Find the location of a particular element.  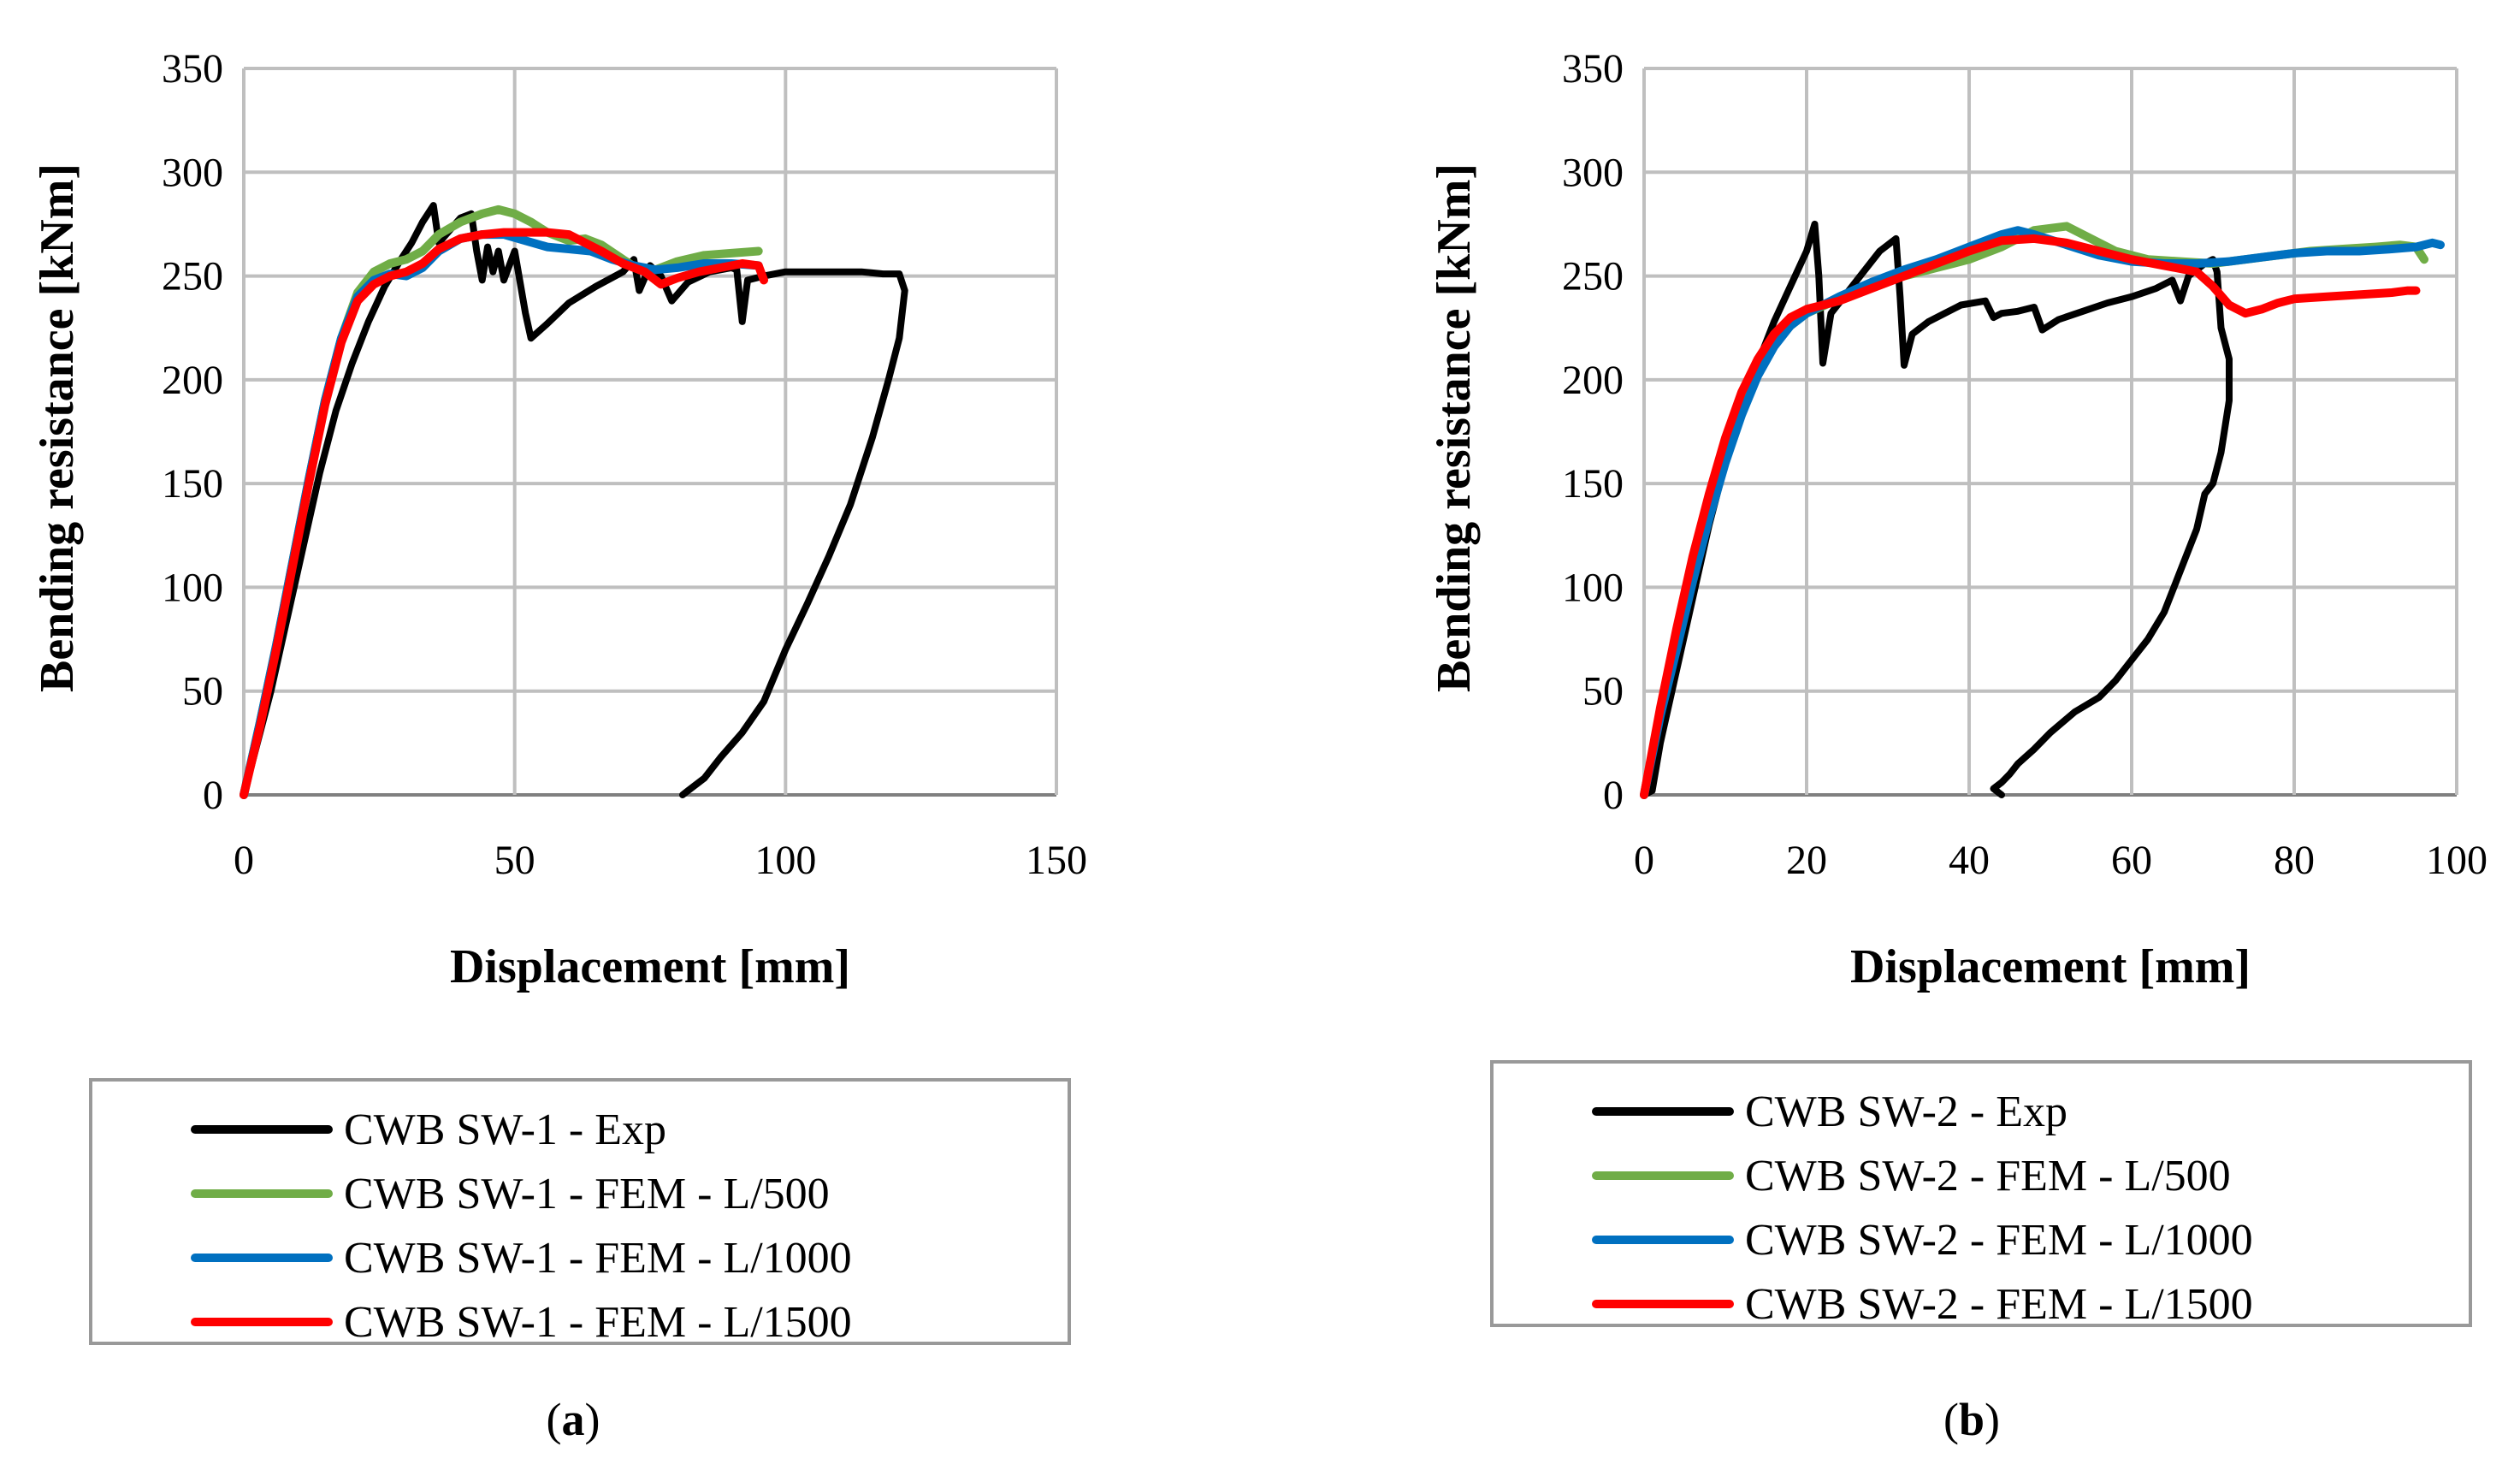

legend-label-b-3: CWB SW-2 - FEM - L/1000 is located at coordinates (1999, 1240).